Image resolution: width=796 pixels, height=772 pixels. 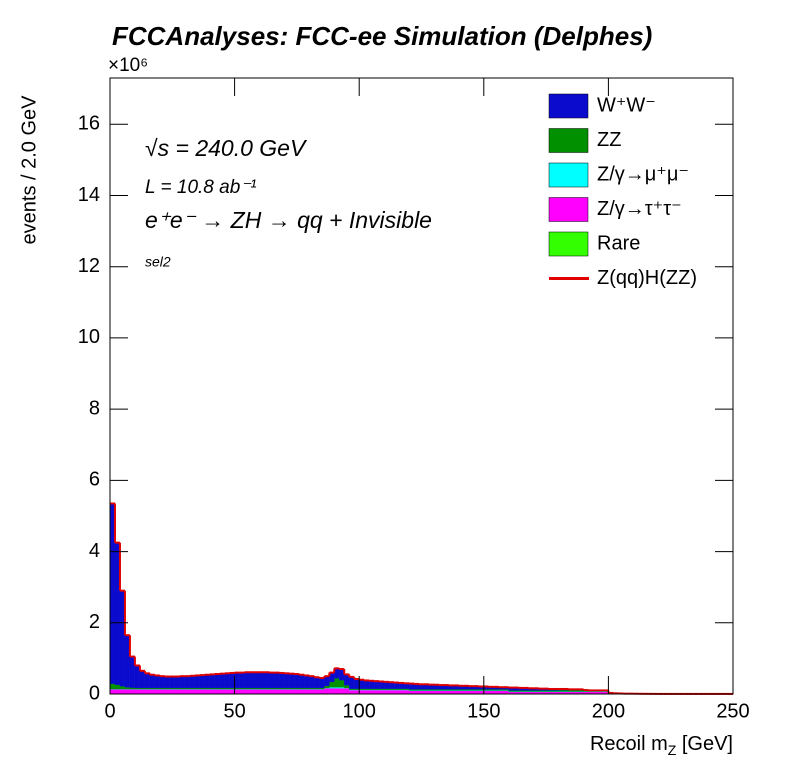 What do you see at coordinates (643, 174) in the screenshot?
I see `legend-label: Z/γ→μ⁺μ⁻` at bounding box center [643, 174].